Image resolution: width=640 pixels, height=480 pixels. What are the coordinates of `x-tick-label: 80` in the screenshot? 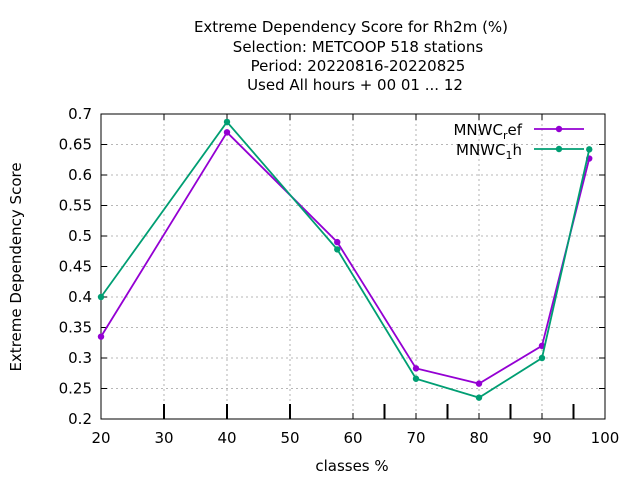 It's located at (478, 438).